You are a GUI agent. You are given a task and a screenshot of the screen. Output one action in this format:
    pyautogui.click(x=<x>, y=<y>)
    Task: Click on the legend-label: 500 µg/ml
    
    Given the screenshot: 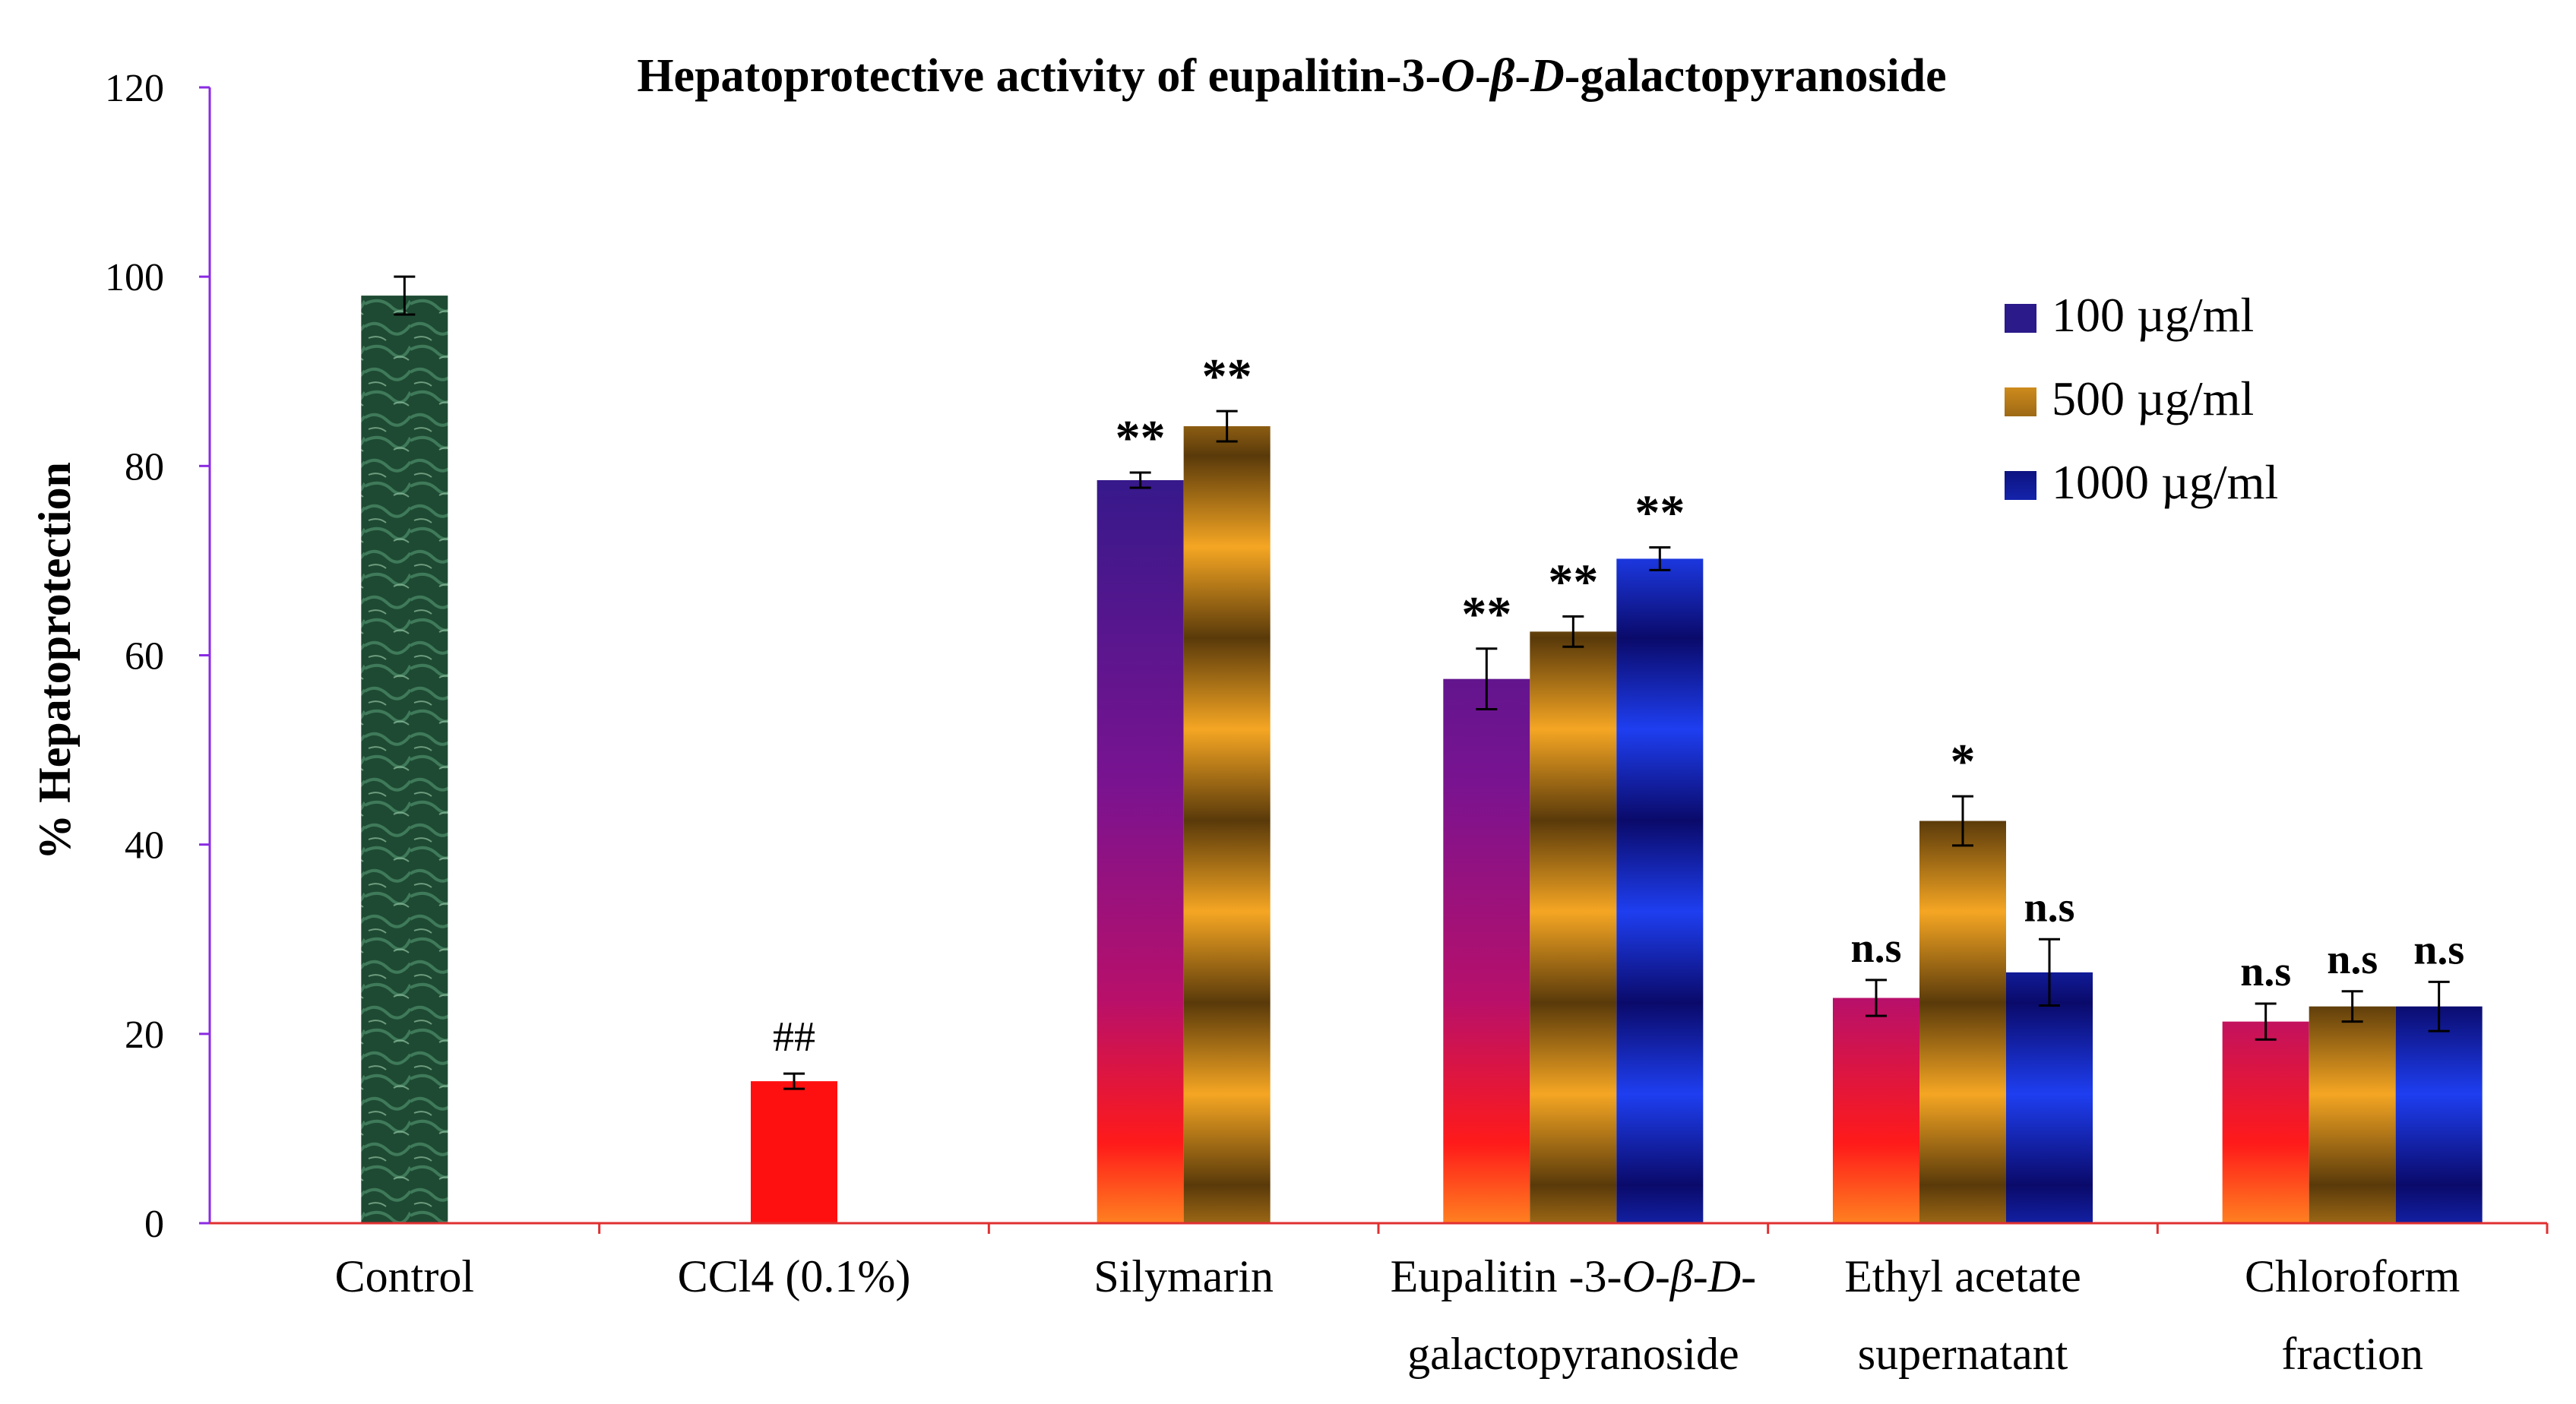 What is the action you would take?
    pyautogui.click(x=2153, y=398)
    